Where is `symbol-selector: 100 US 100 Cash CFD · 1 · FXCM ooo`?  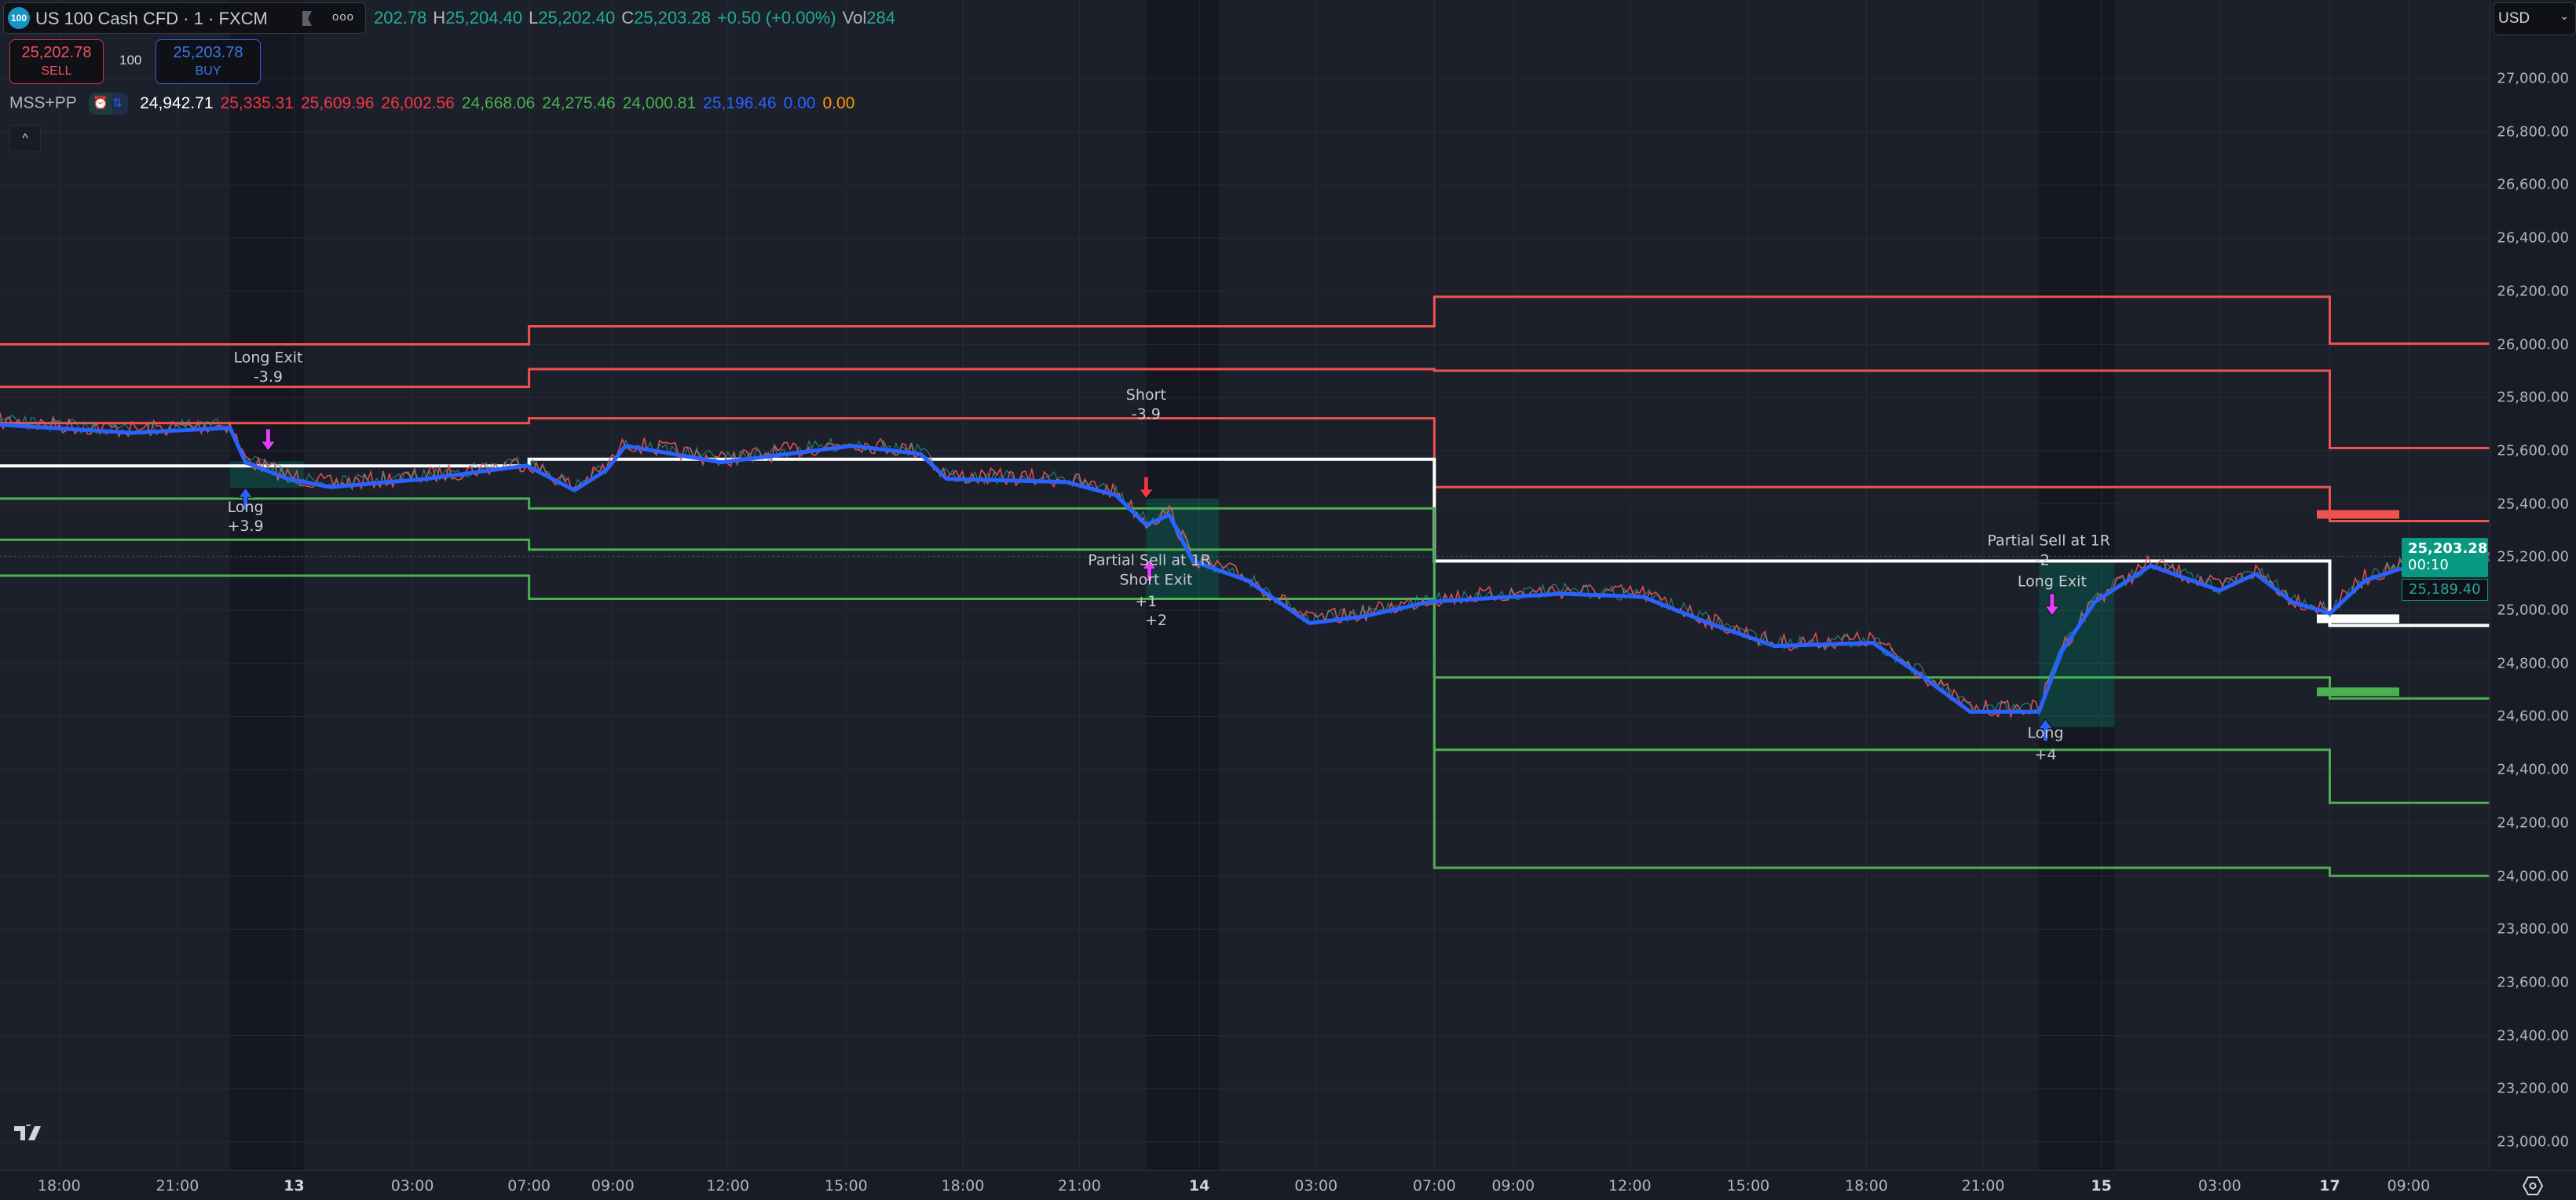 symbol-selector: 100 US 100 Cash CFD · 1 · FXCM ooo is located at coordinates (184, 18).